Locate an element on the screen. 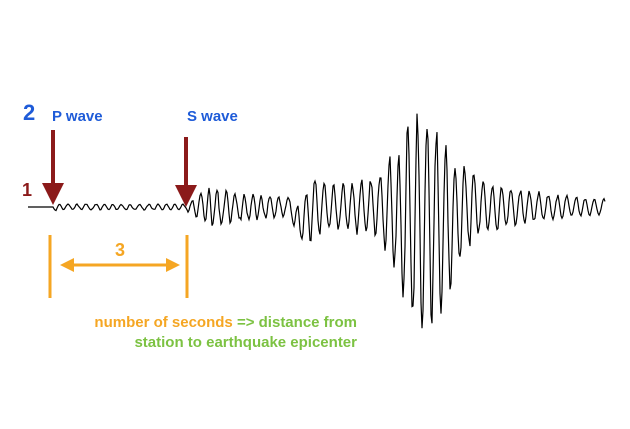  caption-arrow: => is located at coordinates (246, 322).